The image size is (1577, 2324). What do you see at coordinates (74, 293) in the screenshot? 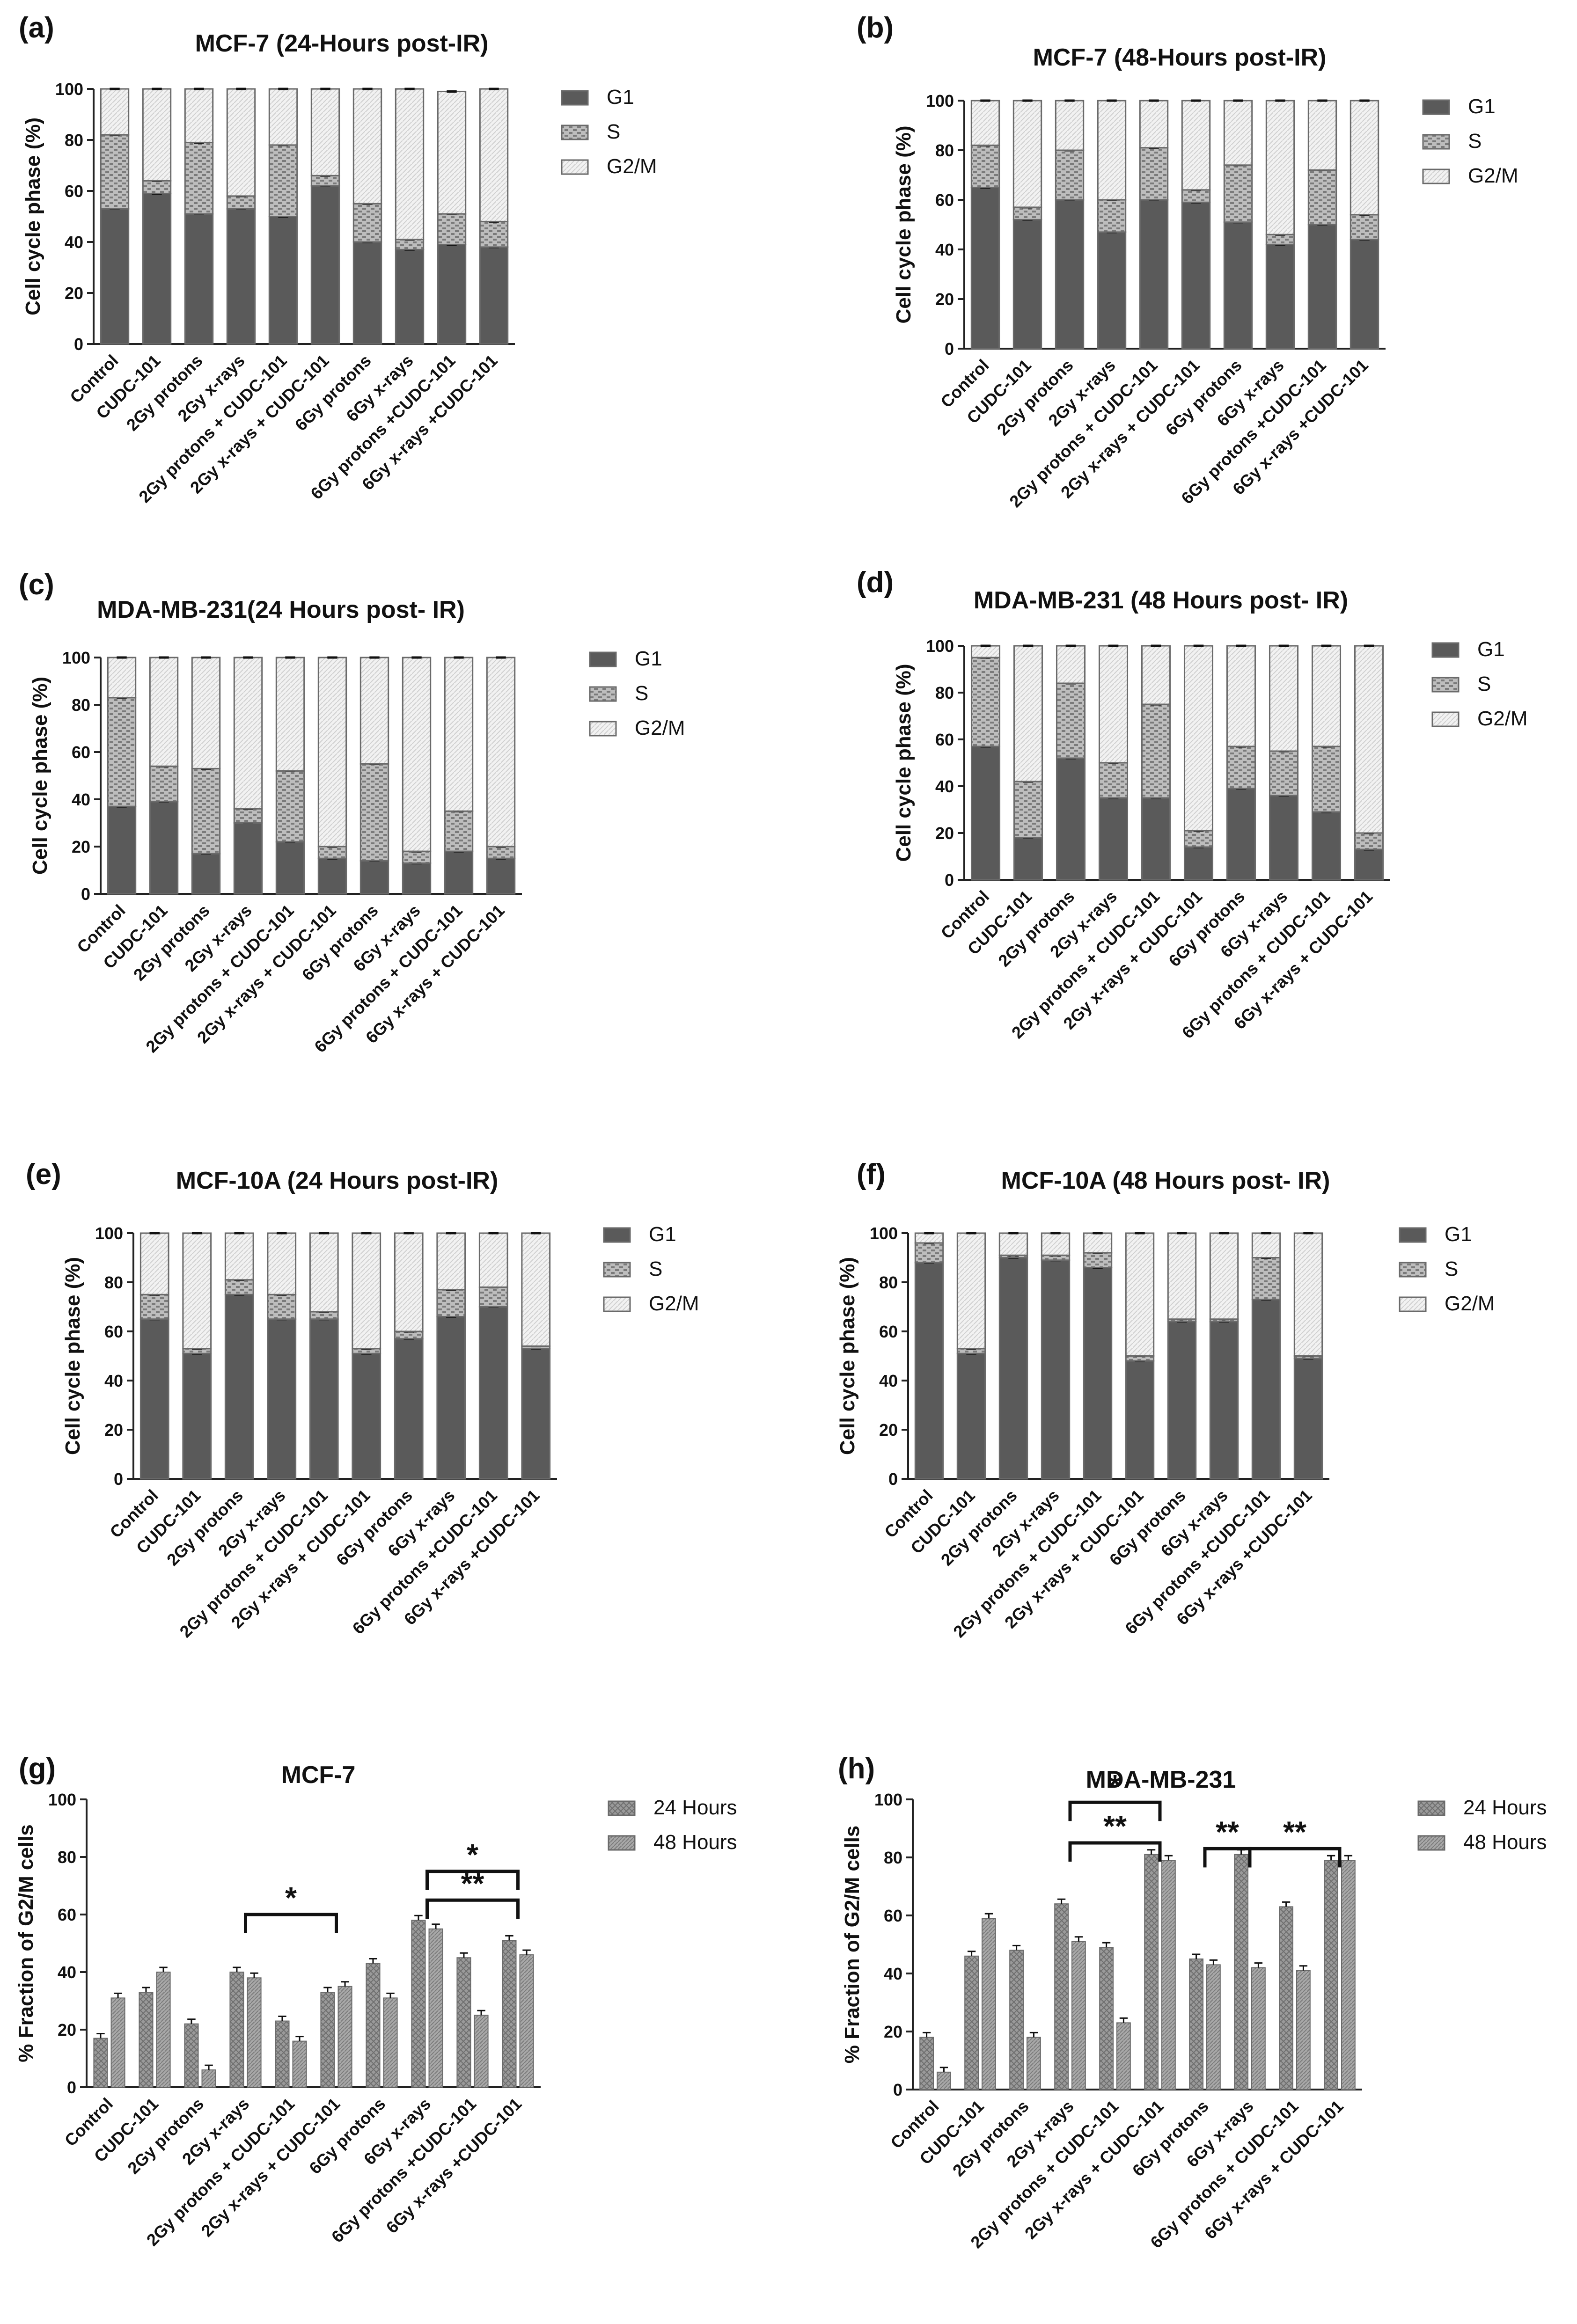
I see `y-tick-label: 20` at bounding box center [74, 293].